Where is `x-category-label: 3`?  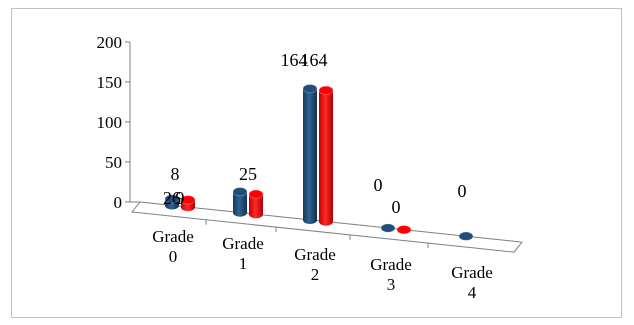 x-category-label: 3 is located at coordinates (391, 284).